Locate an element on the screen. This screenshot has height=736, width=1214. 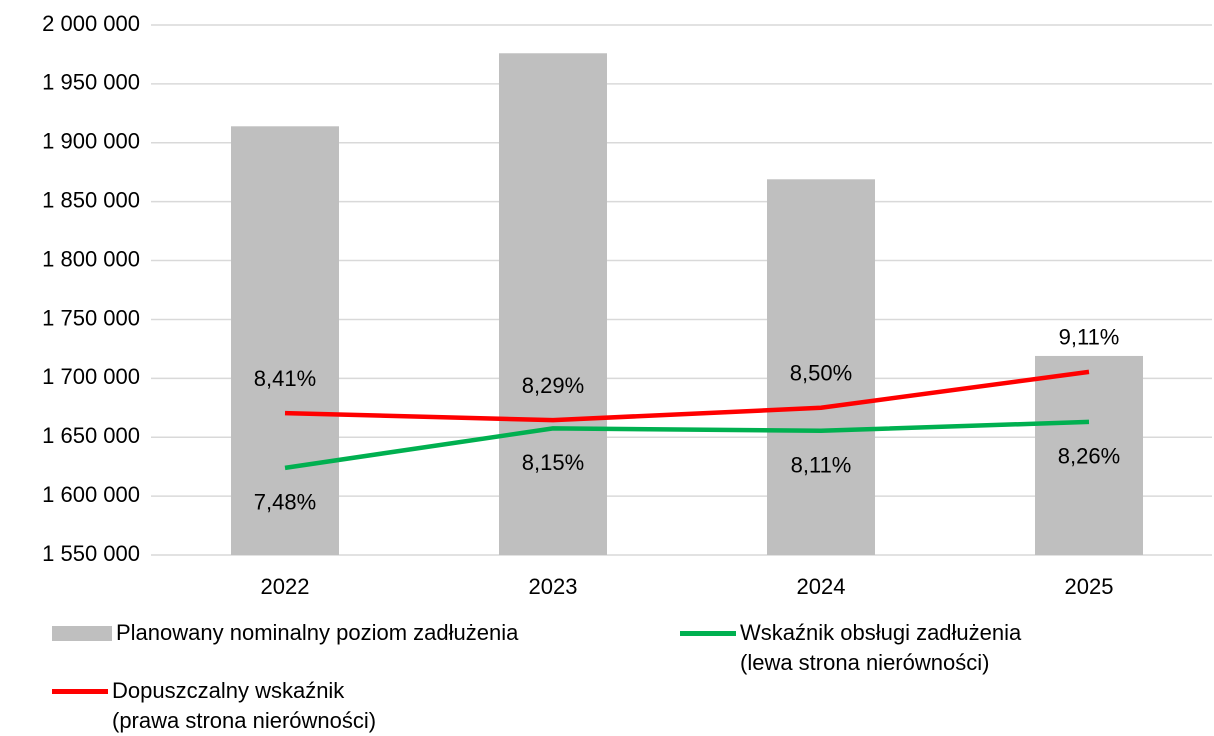
legend-item: Planowany nominalny poziom zadłużenia is located at coordinates (285, 633).